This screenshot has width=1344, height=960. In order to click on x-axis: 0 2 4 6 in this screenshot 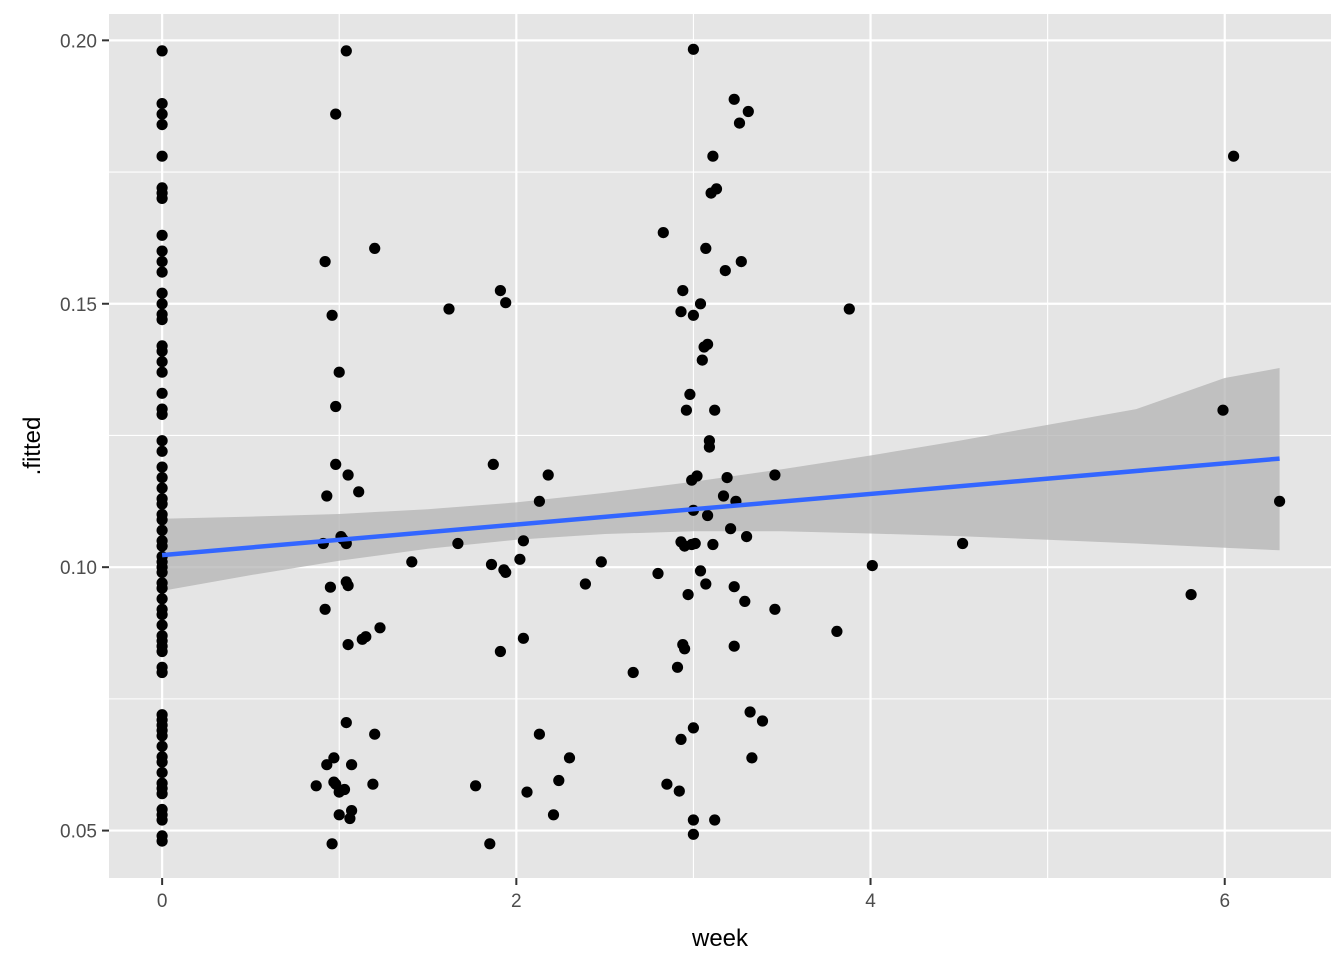, I will do `click(693, 895)`.